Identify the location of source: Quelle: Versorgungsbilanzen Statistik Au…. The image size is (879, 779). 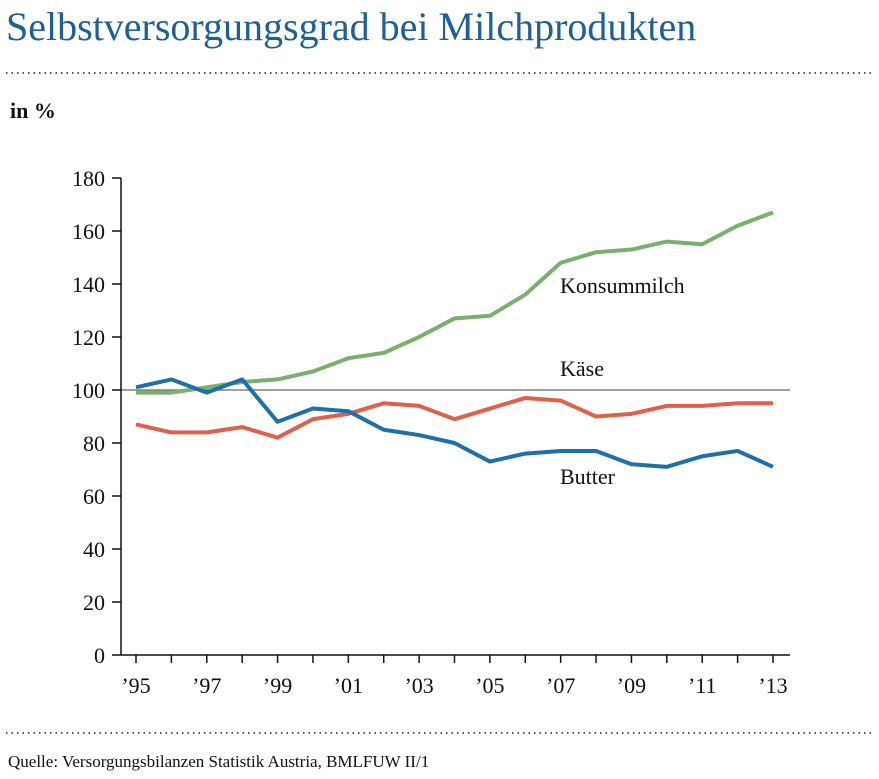
(218, 761).